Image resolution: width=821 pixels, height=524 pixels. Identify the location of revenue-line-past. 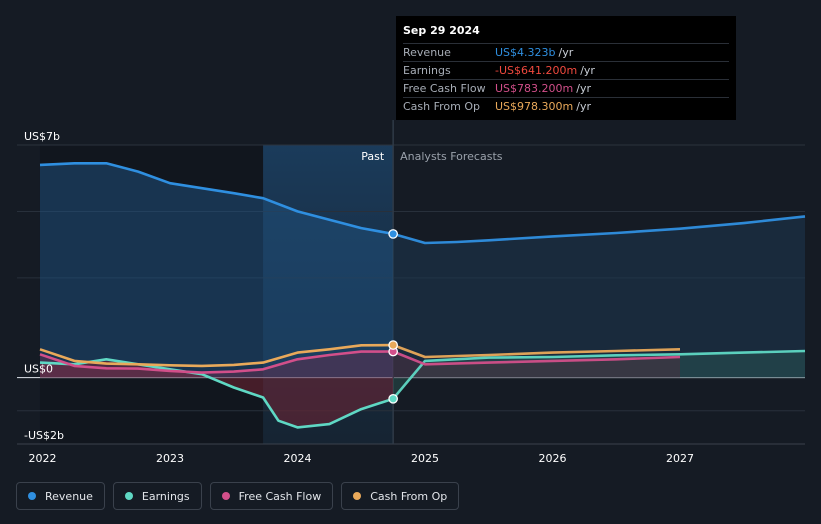
(216, 199).